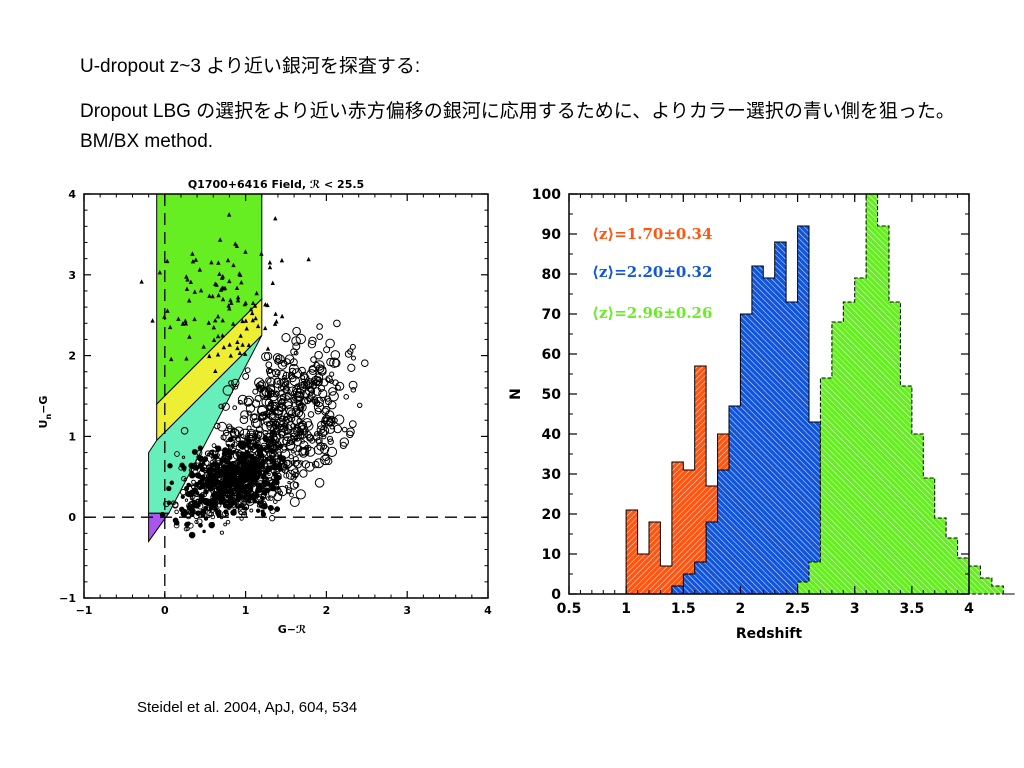  I want to click on region-violet, so click(159, 527).